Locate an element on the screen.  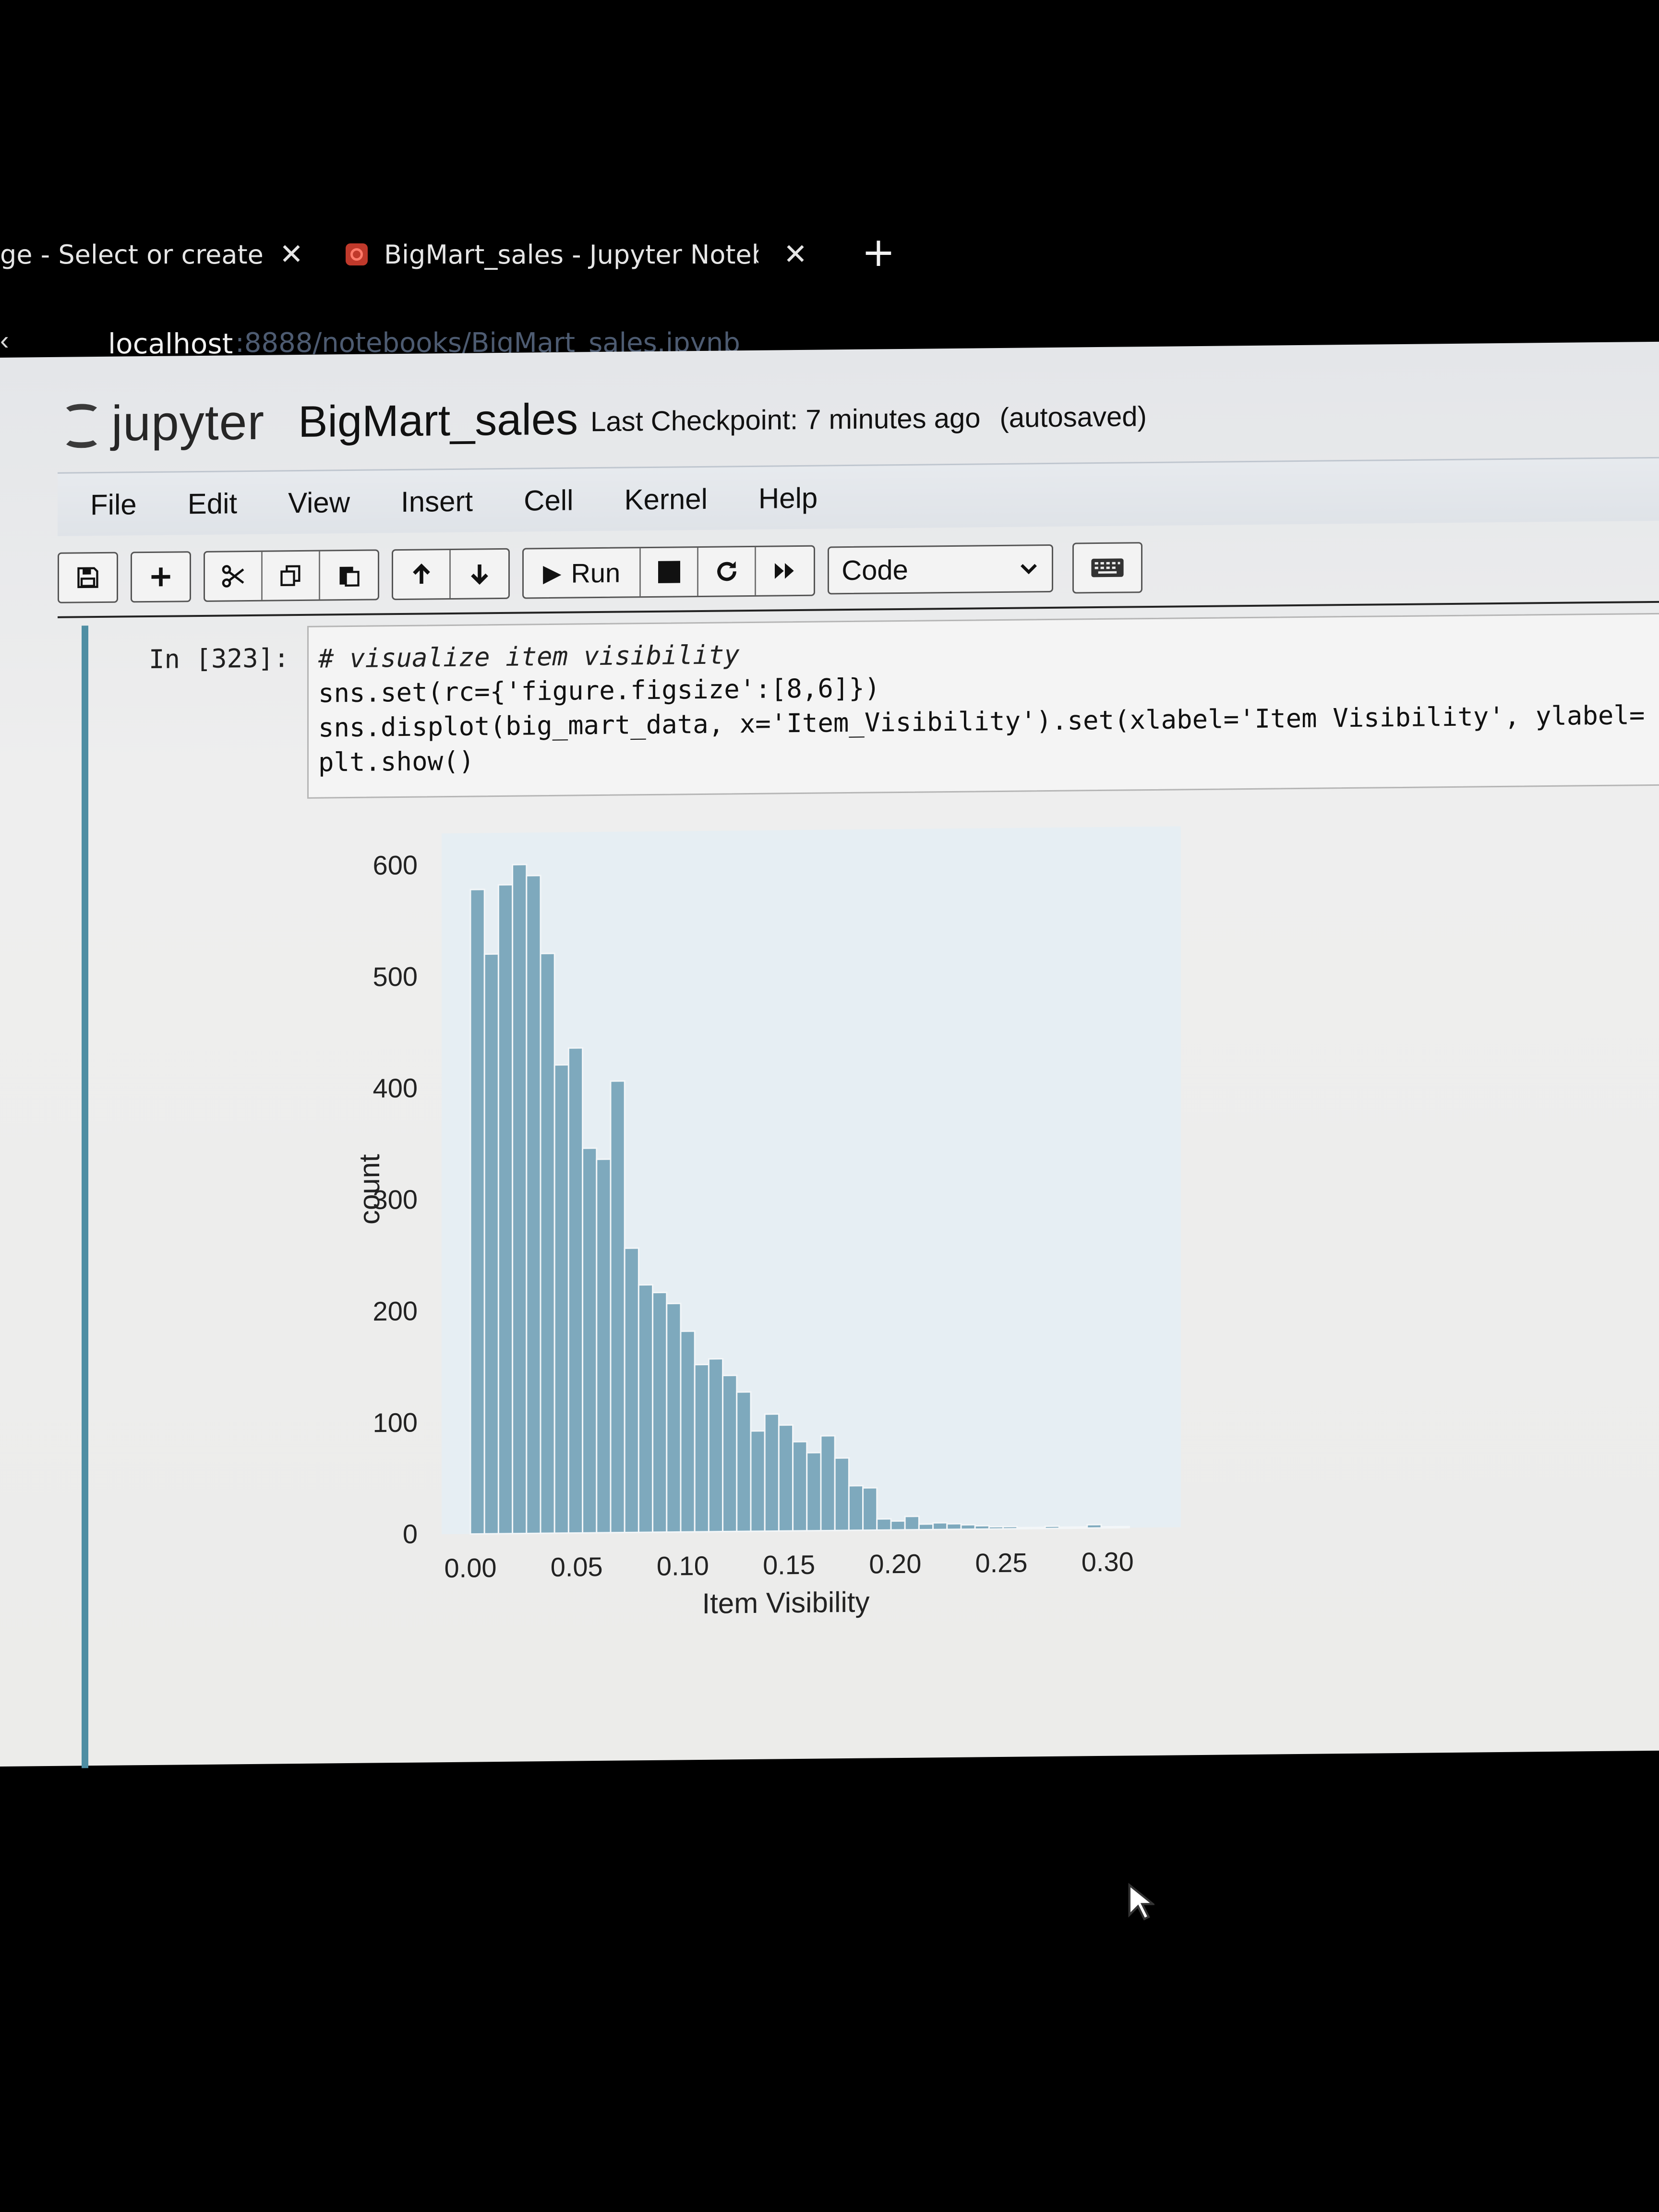
notebook-name: BigMart_sales is located at coordinates (438, 420).